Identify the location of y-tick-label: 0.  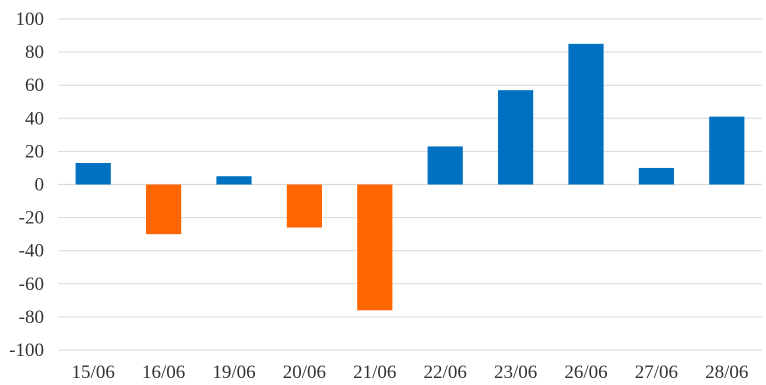
(40, 185).